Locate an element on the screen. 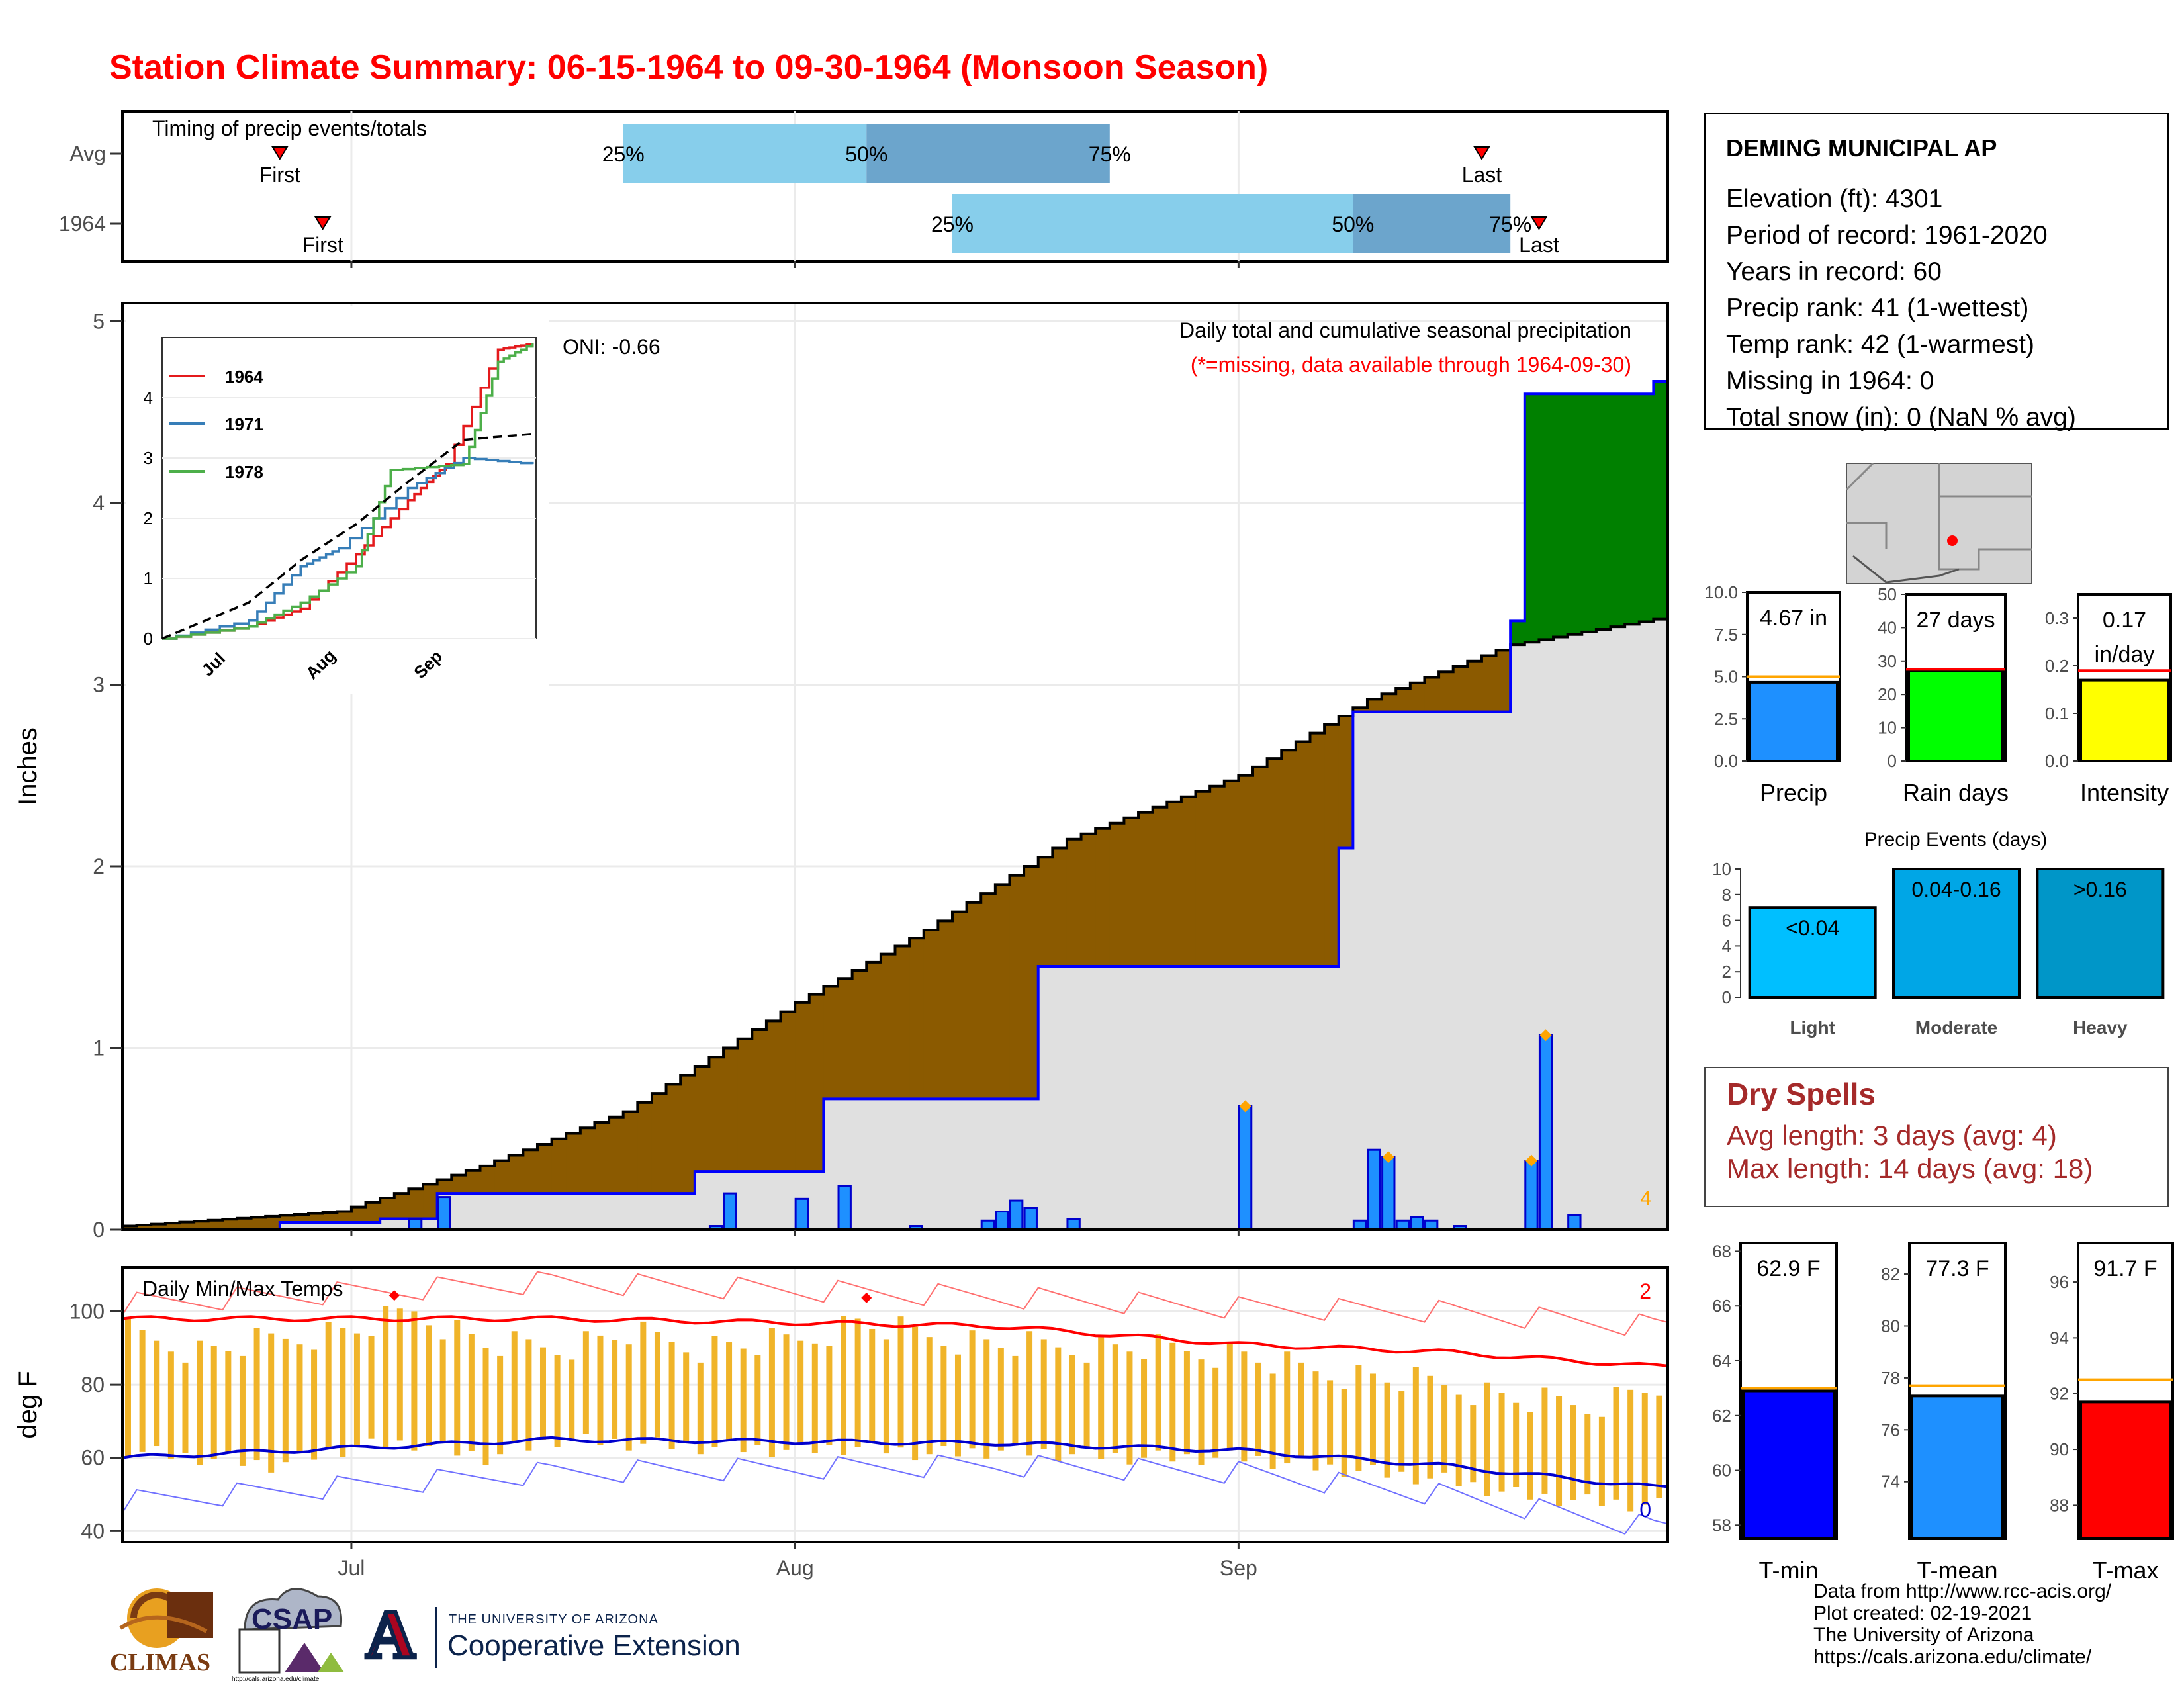 The height and width of the screenshot is (1691, 2184). first-marker-icon is located at coordinates (323, 223).